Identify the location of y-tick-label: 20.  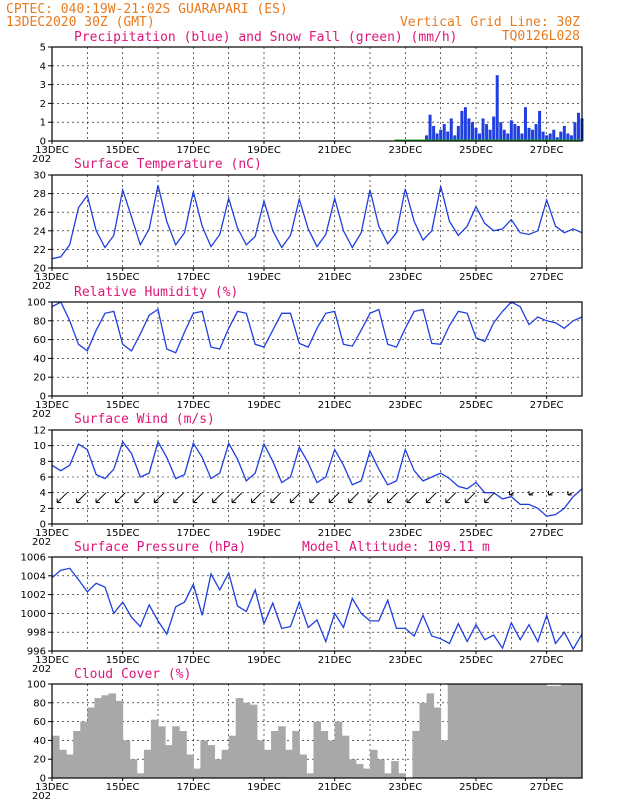
(39, 378).